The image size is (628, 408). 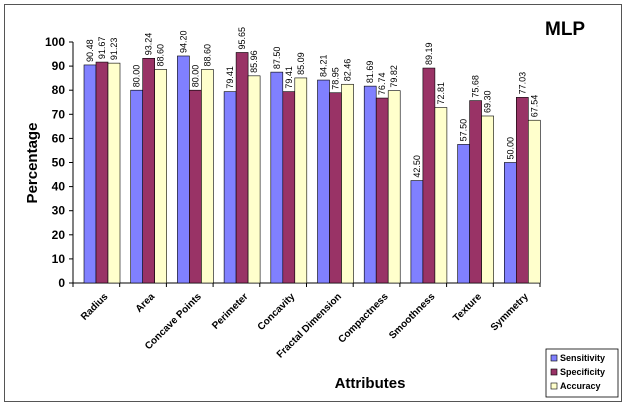 What do you see at coordinates (277, 58) in the screenshot?
I see `data-label: 87.50` at bounding box center [277, 58].